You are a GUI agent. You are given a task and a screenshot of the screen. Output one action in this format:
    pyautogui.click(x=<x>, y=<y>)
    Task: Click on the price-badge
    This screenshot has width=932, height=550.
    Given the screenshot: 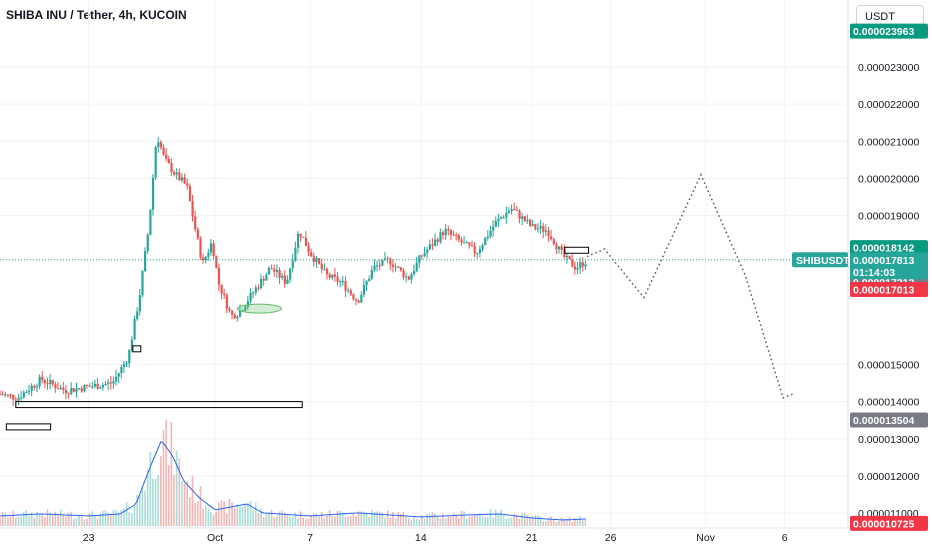 What is the action you would take?
    pyautogui.click(x=889, y=290)
    